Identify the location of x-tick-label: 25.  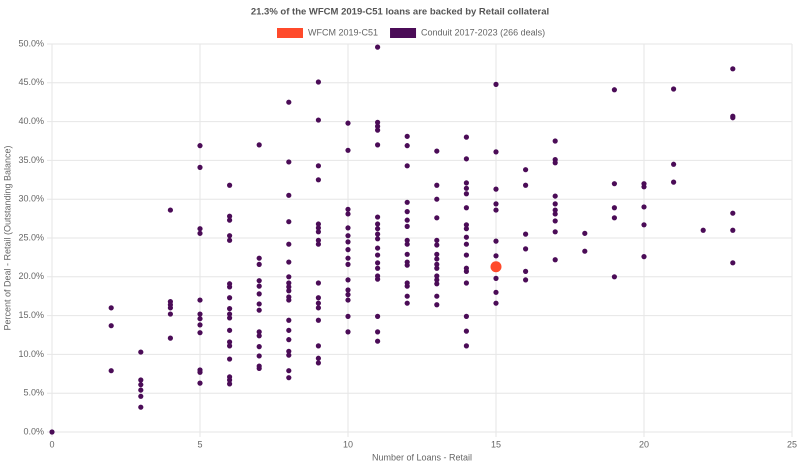
(792, 444).